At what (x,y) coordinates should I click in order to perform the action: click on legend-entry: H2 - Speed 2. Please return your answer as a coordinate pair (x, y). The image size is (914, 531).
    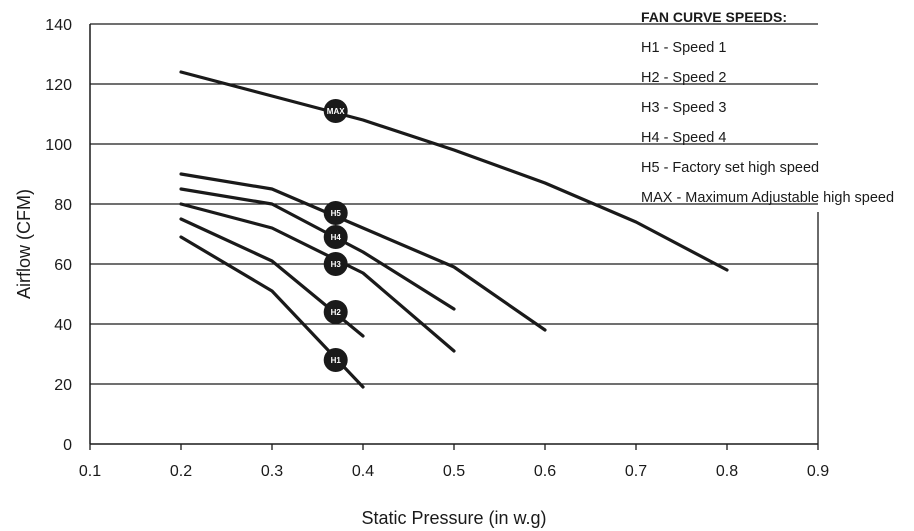
    Looking at the image, I should click on (683, 78).